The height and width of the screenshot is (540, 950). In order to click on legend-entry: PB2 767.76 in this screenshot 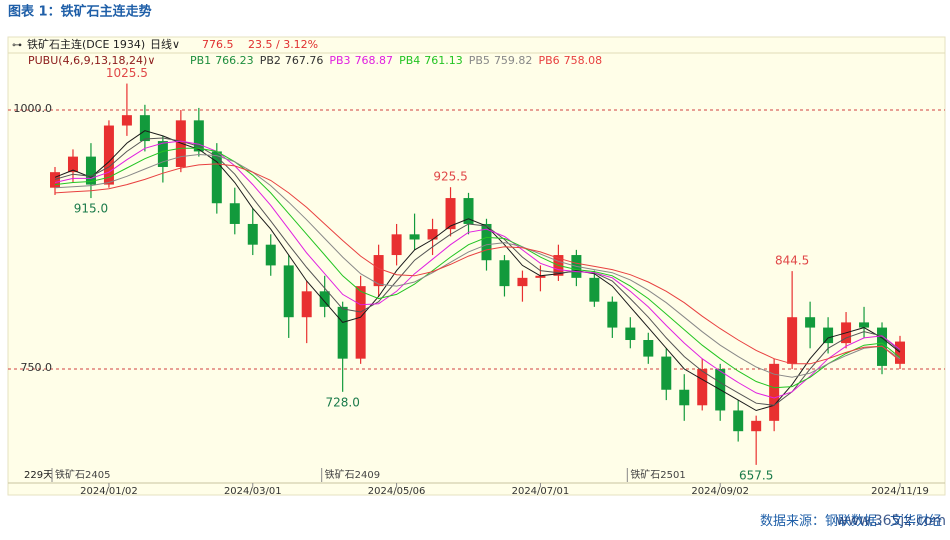, I will do `click(292, 60)`.